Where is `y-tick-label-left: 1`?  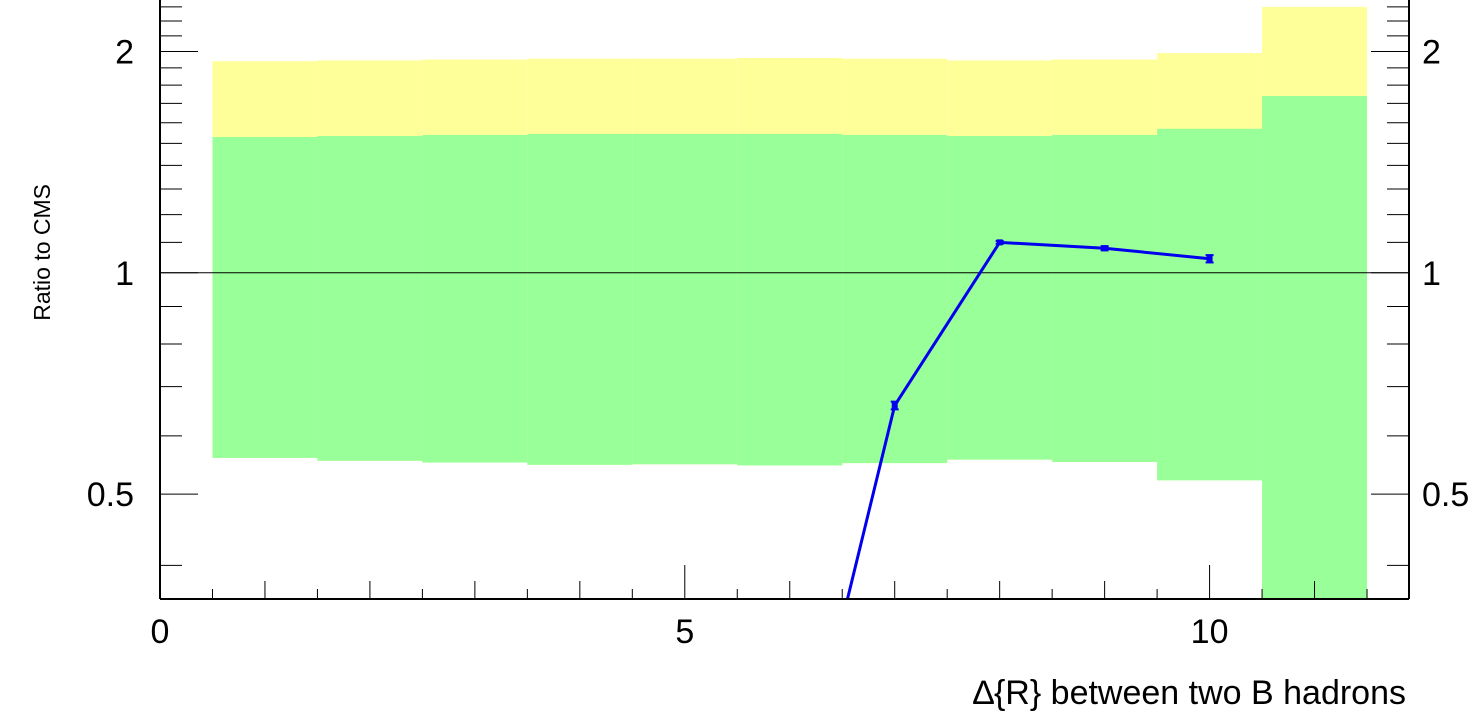
y-tick-label-left: 1 is located at coordinates (124, 274).